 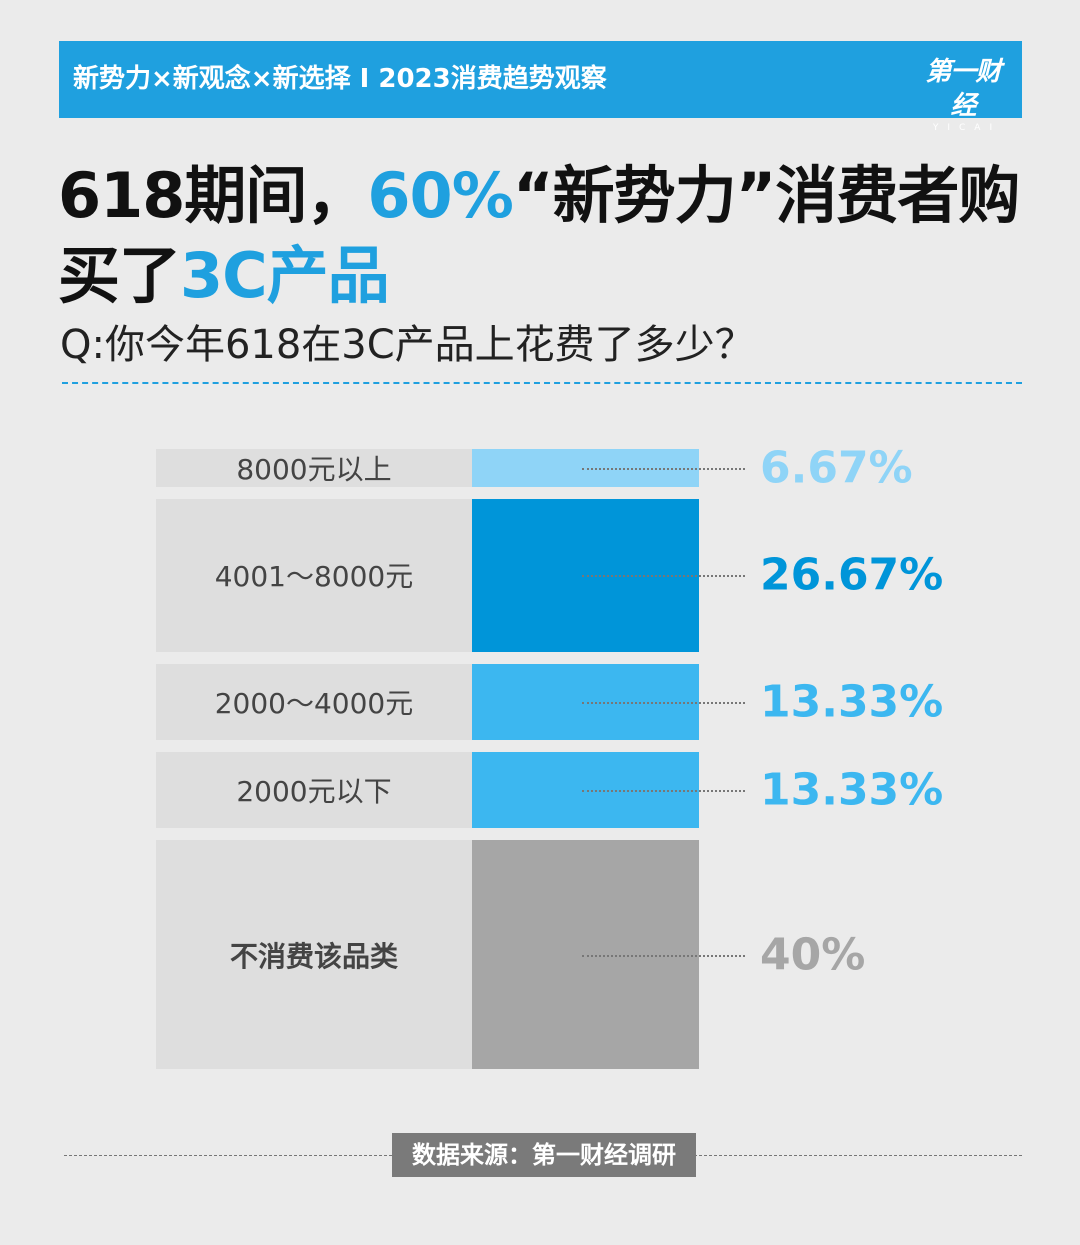 What do you see at coordinates (544, 1155) in the screenshot?
I see `data-source: 数据来源：第一财经调研` at bounding box center [544, 1155].